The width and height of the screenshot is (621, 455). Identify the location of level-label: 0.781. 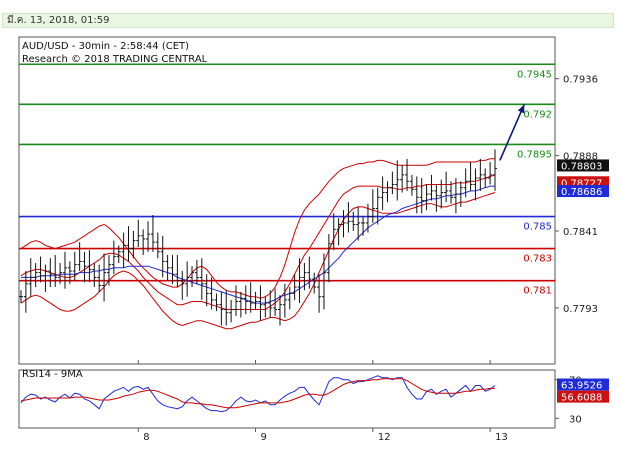
(537, 291).